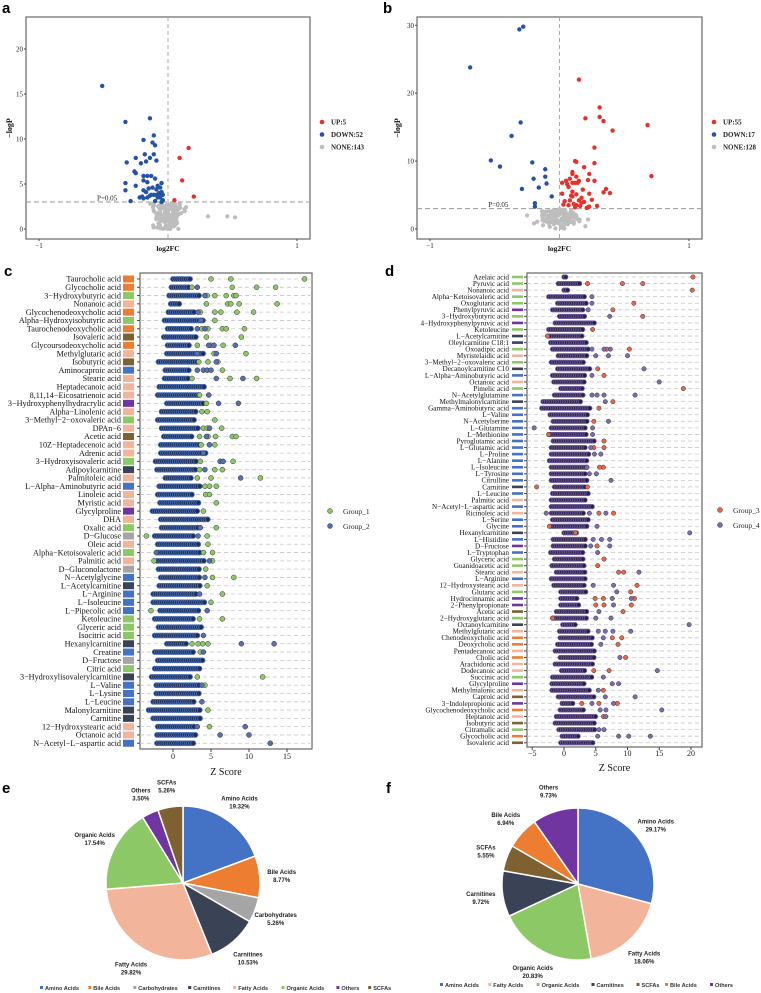  I want to click on legend-label: Amino Acids, so click(62, 989).